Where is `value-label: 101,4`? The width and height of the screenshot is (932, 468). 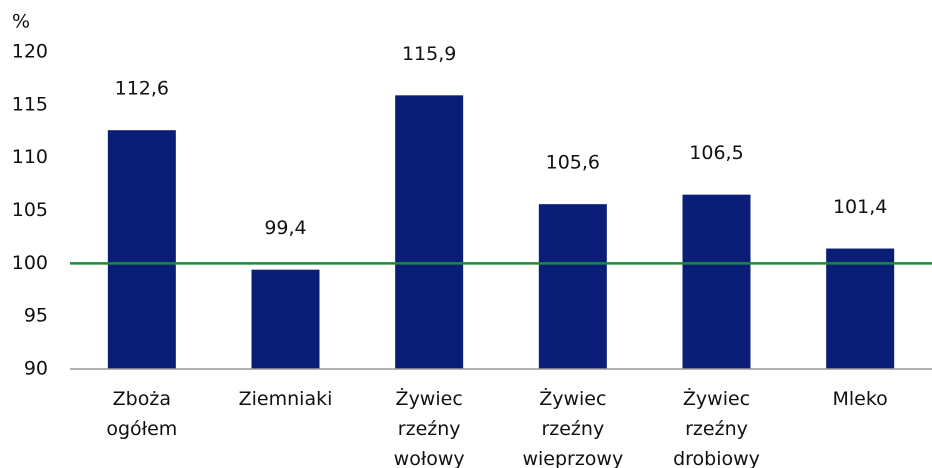 value-label: 101,4 is located at coordinates (860, 207).